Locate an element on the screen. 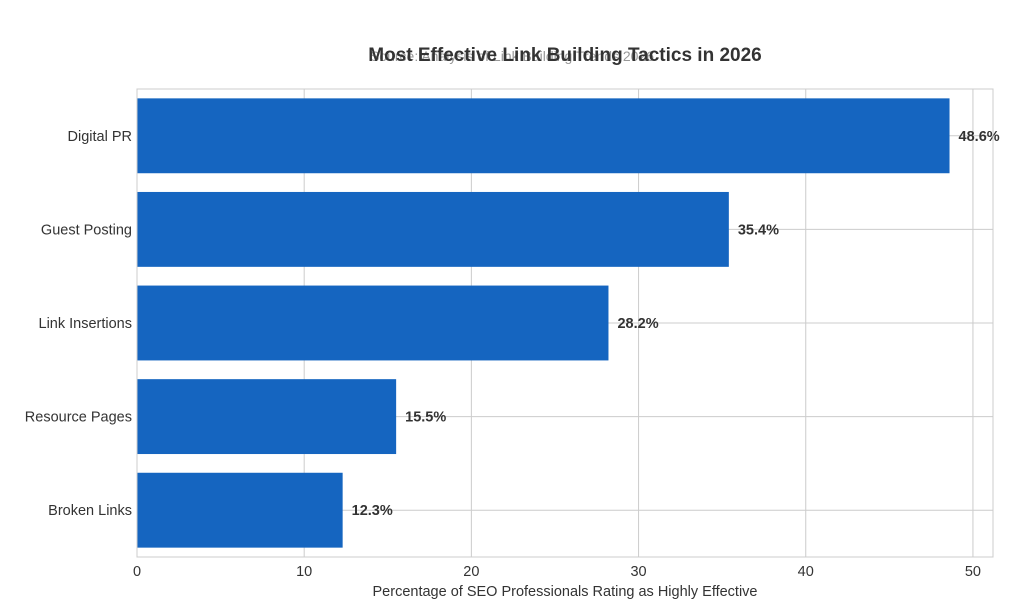 The image size is (1024, 615). data-label: 35.4% is located at coordinates (758, 230).